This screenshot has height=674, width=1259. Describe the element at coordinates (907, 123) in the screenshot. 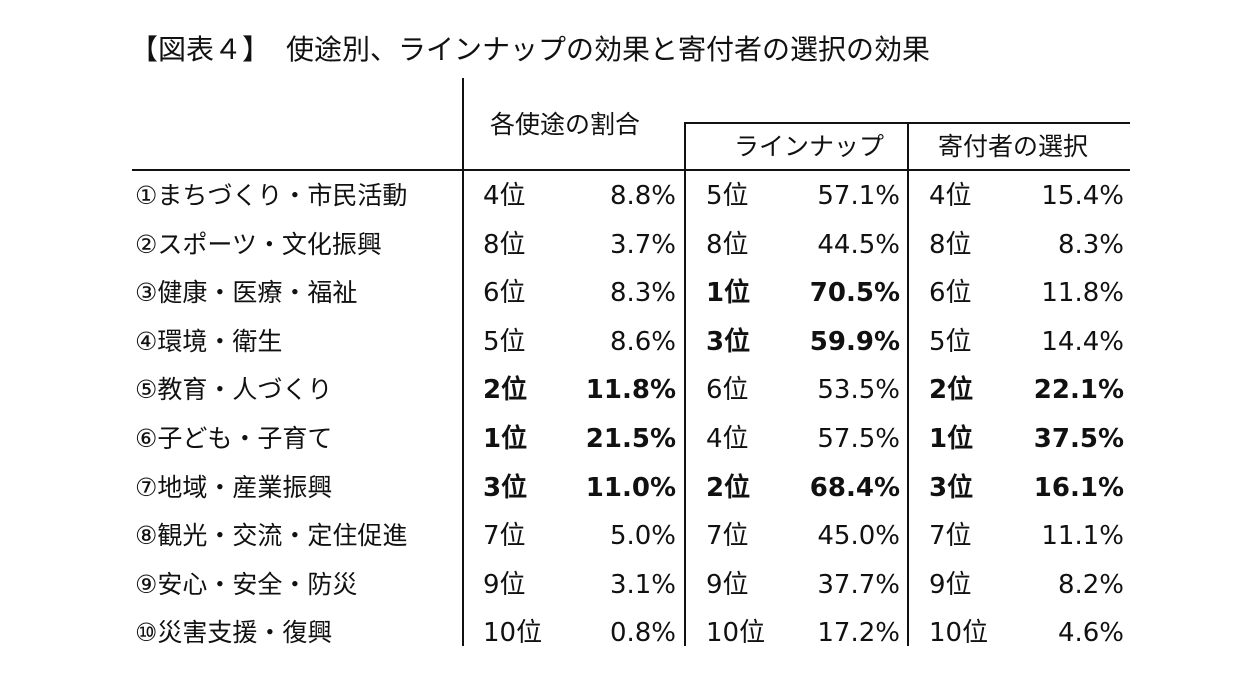

I see `divider-subheader` at that location.